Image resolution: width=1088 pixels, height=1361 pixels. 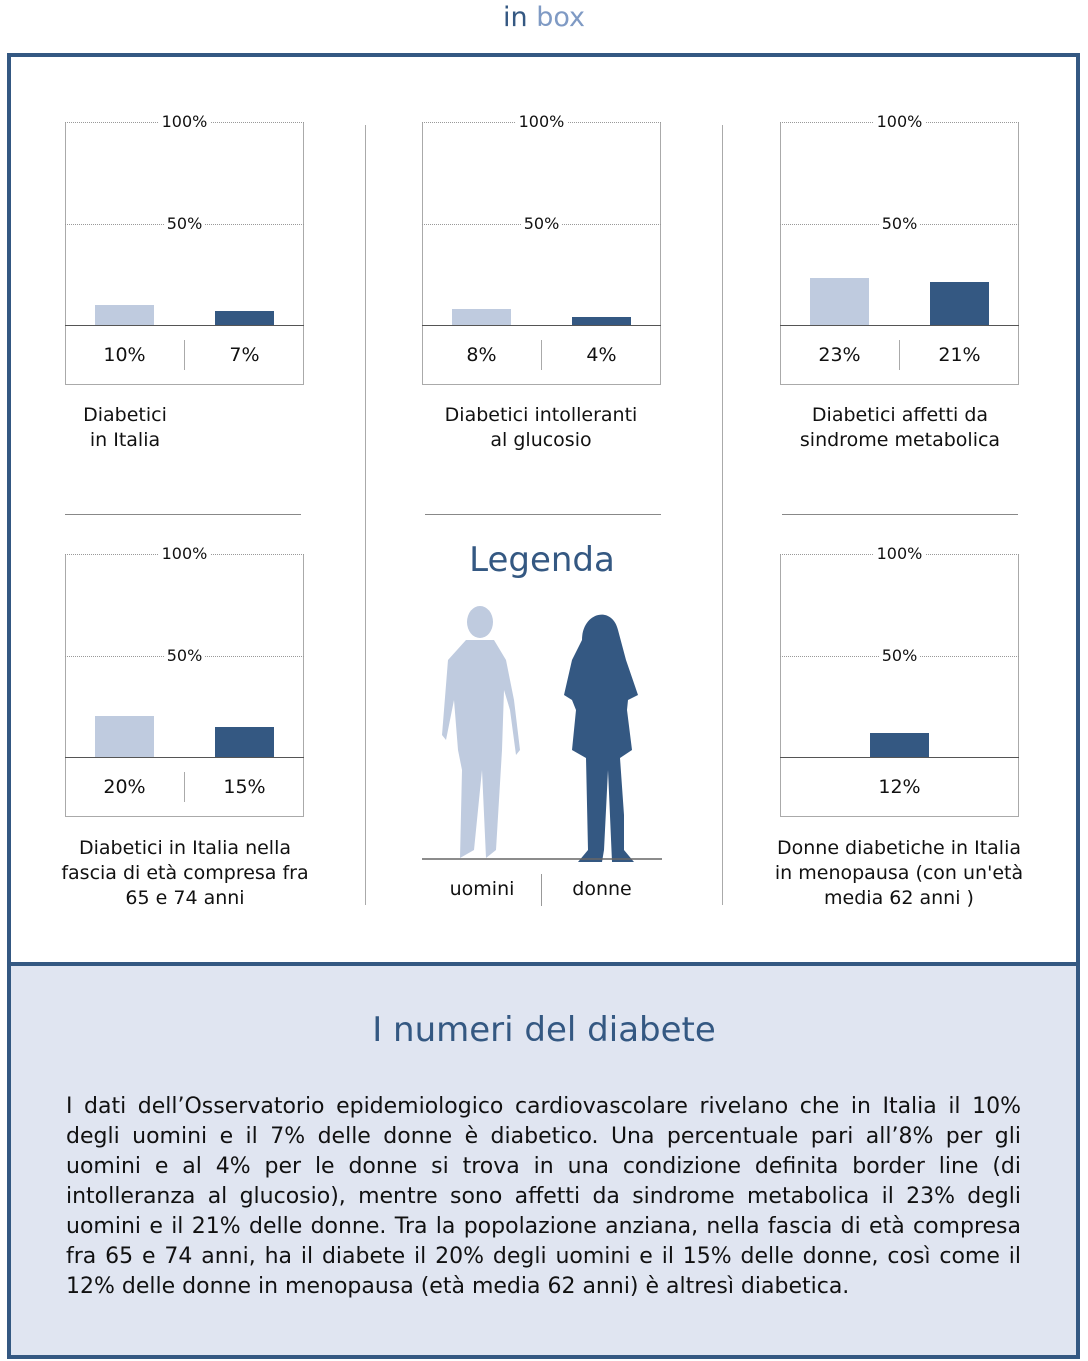 What do you see at coordinates (544, 1030) in the screenshot?
I see `section-title: I numeri del diabete` at bounding box center [544, 1030].